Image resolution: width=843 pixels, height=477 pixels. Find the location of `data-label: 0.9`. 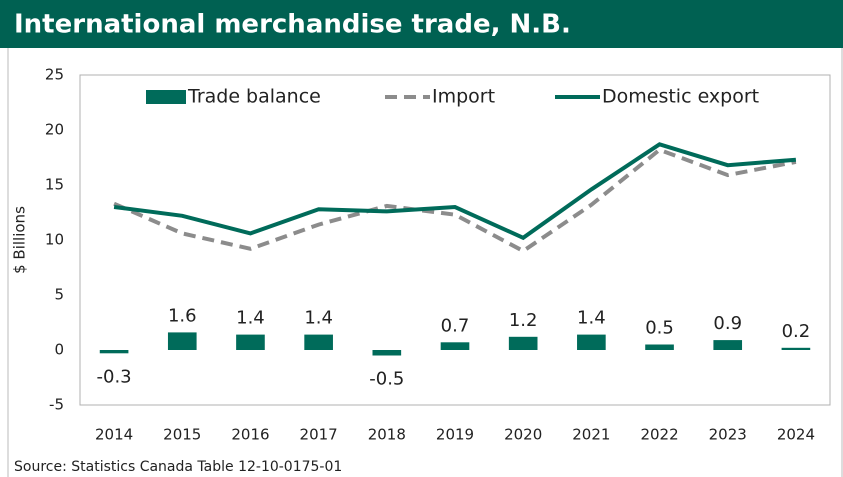

data-label: 0.9 is located at coordinates (727, 323).